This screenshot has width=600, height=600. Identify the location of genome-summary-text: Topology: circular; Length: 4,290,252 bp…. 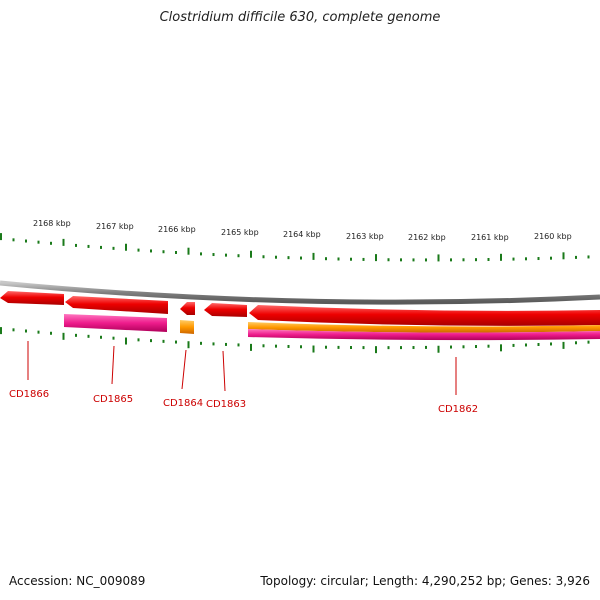
(425, 581).